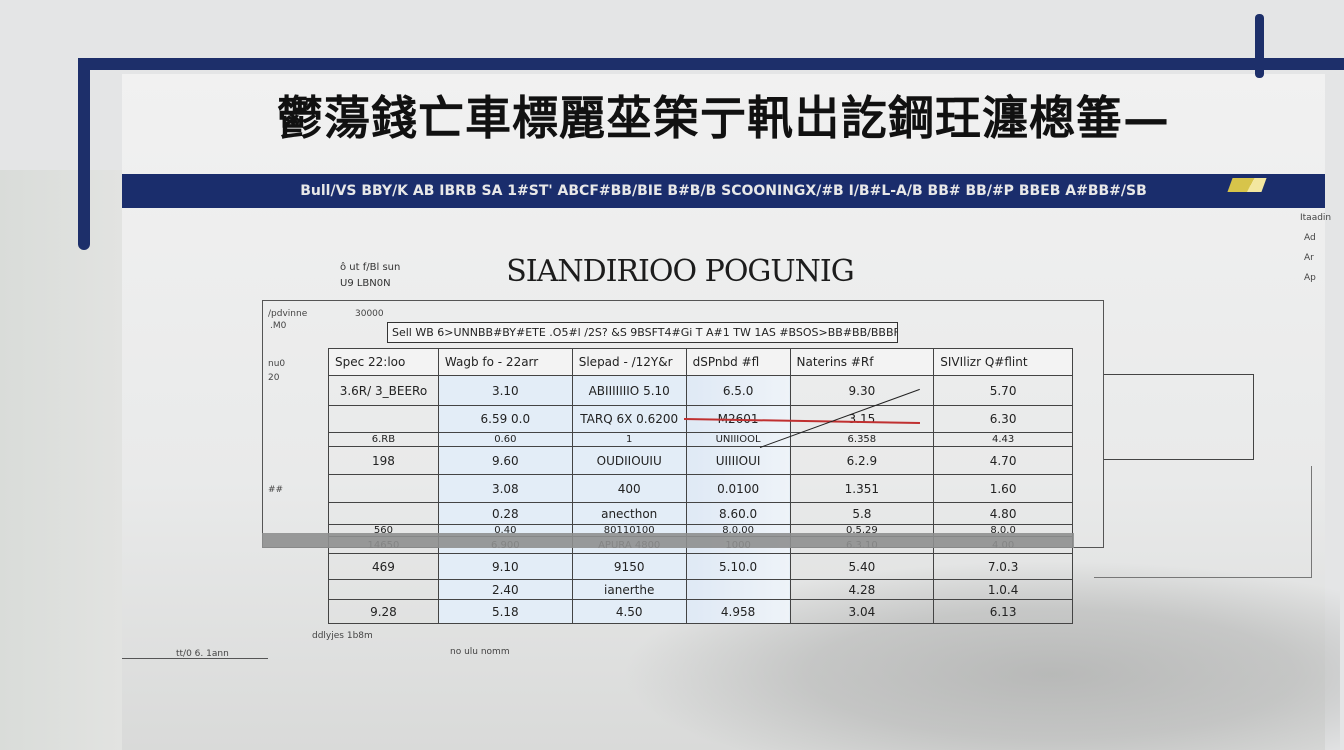 This screenshot has height=750, width=1344. Describe the element at coordinates (480, 652) in the screenshot. I see `bottom-label: no ulu nomm` at that location.